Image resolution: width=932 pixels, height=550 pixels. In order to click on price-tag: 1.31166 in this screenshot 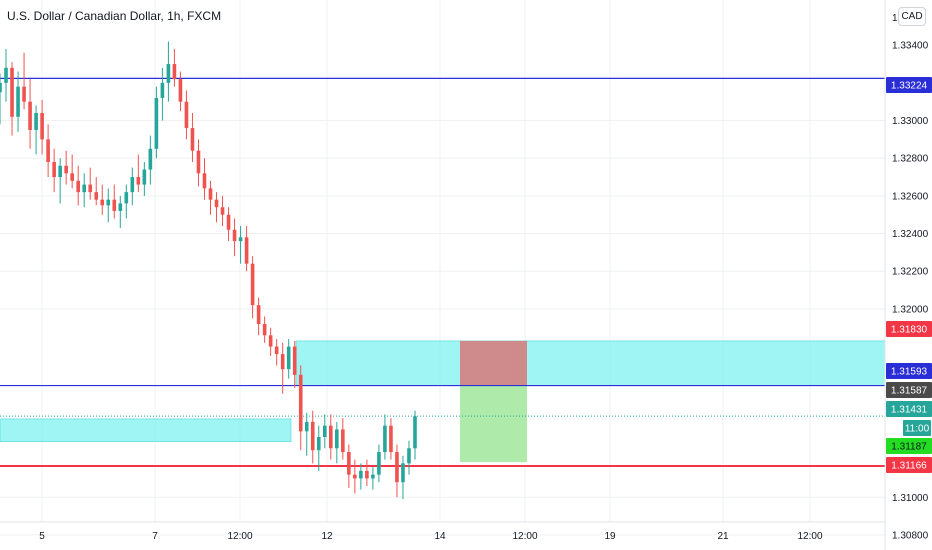, I will do `click(909, 465)`.